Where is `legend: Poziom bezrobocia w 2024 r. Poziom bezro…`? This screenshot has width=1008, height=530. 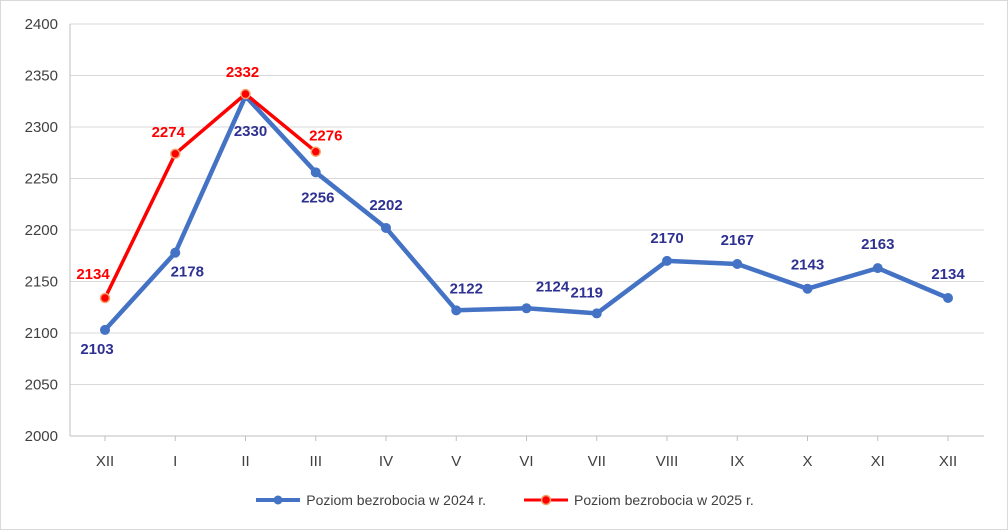 legend: Poziom bezrobocia w 2024 r. Poziom bezro… is located at coordinates (504, 500).